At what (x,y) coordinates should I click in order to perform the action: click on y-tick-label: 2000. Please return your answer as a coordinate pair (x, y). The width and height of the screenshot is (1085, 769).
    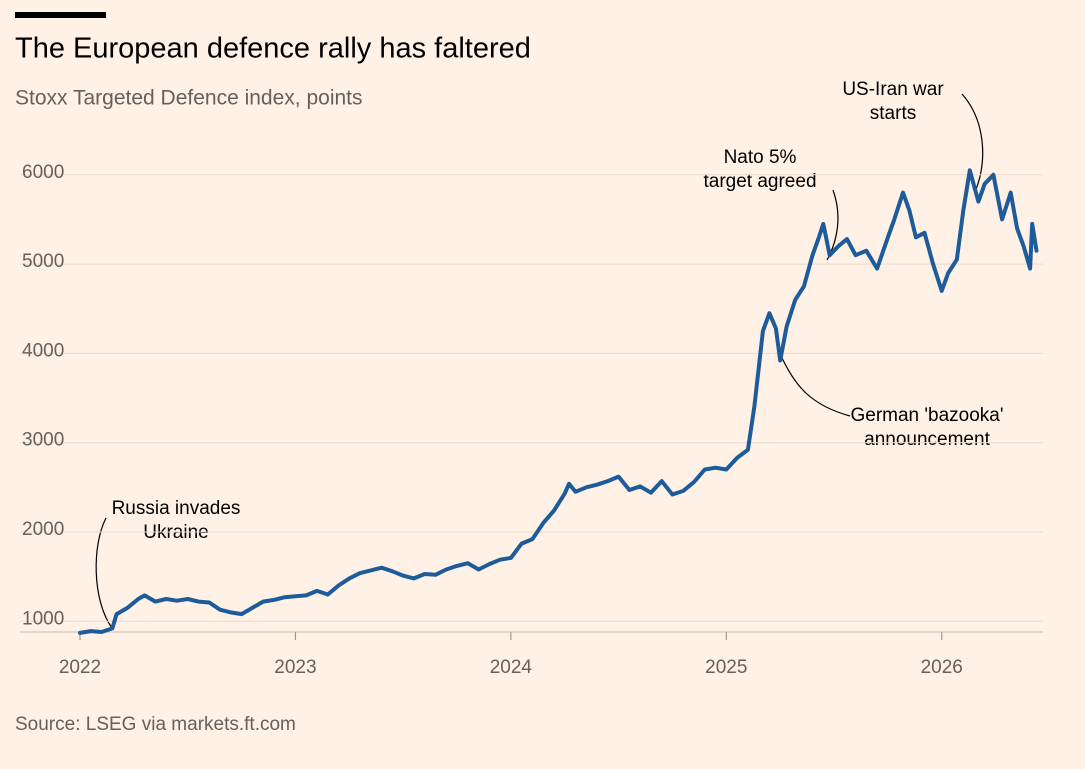
    Looking at the image, I should click on (43, 529).